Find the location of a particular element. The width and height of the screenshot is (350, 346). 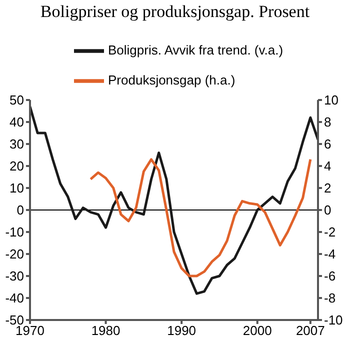

y2-tick-label: 2 is located at coordinates (328, 188).